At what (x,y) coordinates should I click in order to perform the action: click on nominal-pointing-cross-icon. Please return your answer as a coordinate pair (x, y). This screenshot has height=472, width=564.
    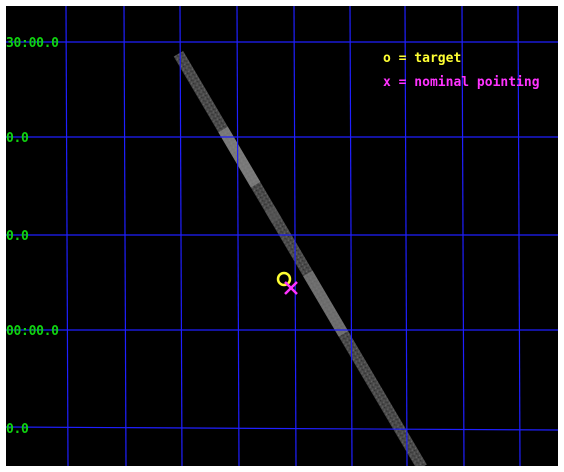
    Looking at the image, I should click on (291, 288).